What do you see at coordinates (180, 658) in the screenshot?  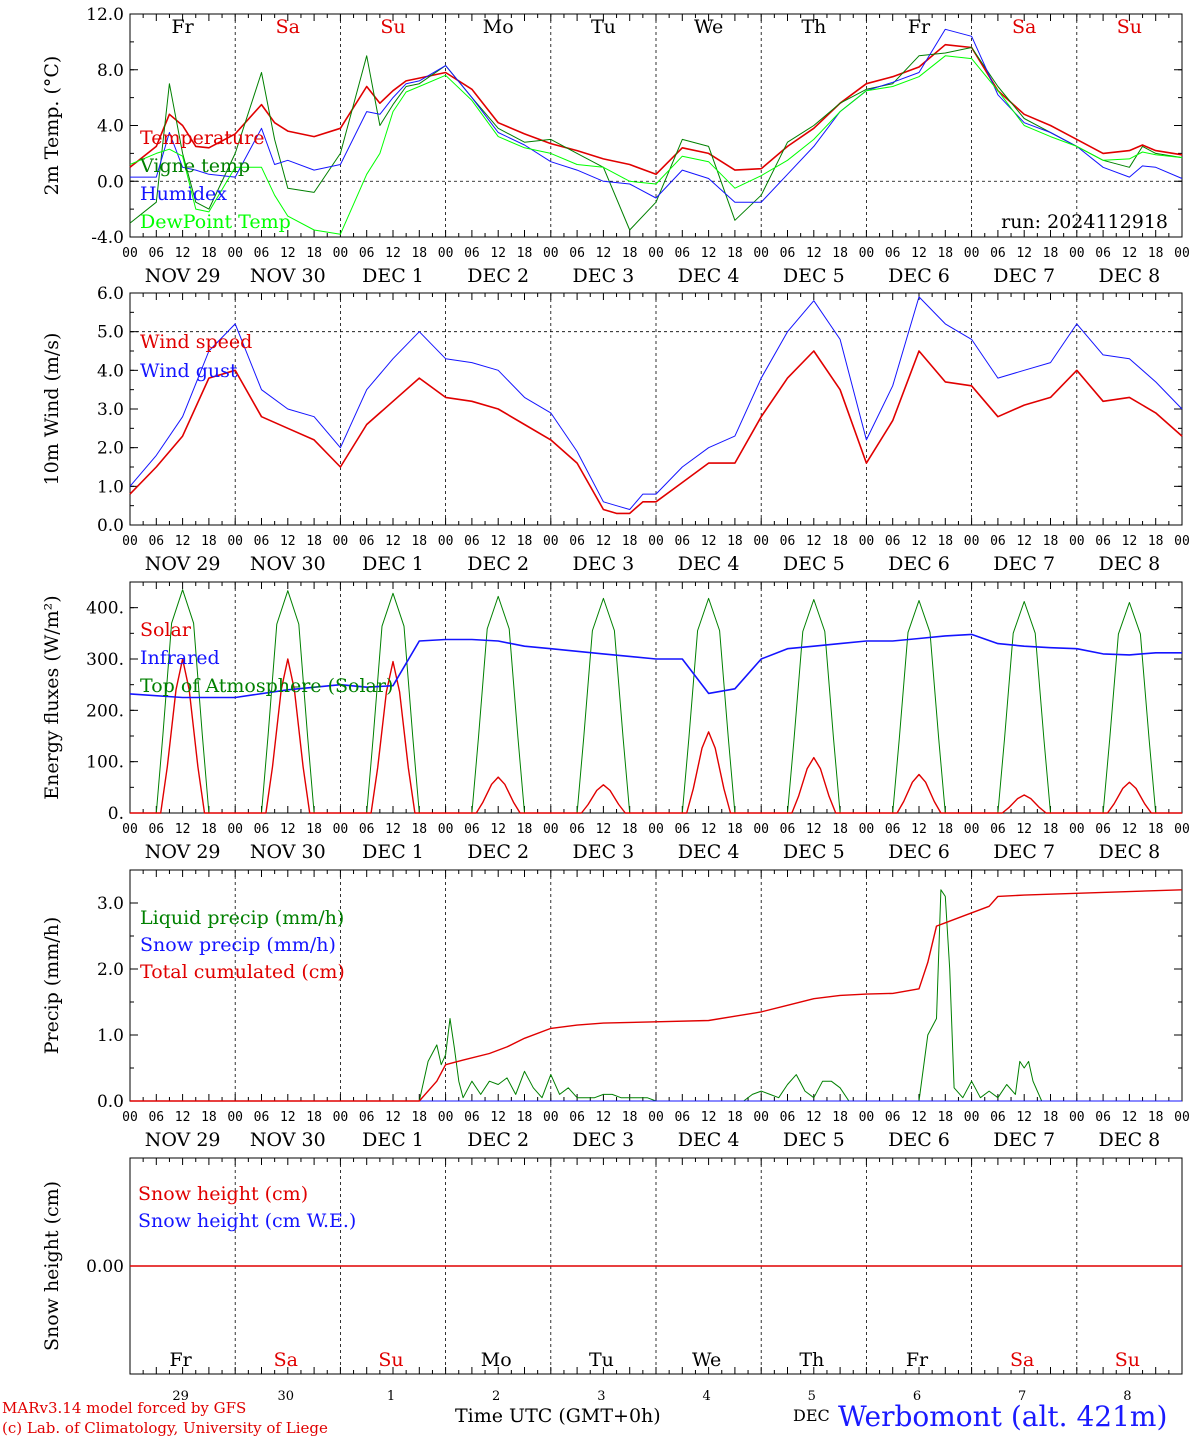 I see `legend-entry: Infrared` at bounding box center [180, 658].